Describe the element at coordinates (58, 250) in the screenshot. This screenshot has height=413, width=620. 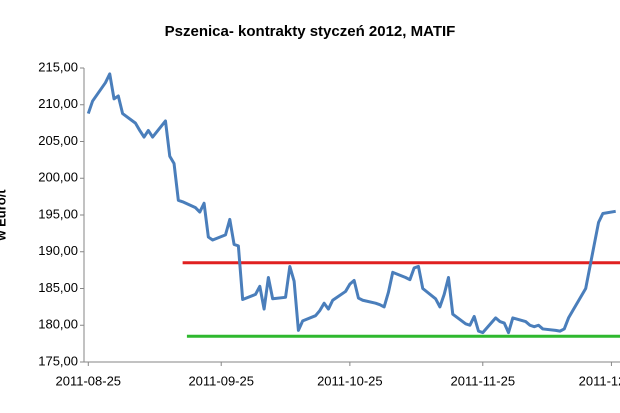
I see `y-tick-label: 190,00` at that location.